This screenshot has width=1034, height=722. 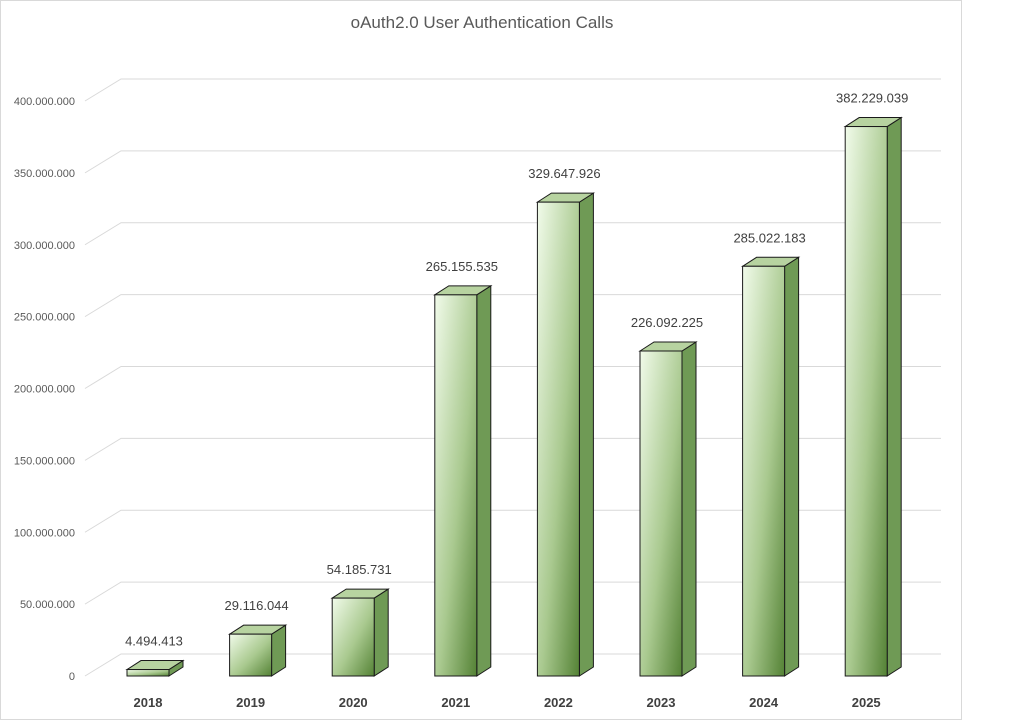 What do you see at coordinates (44, 318) in the screenshot?
I see `y-tick-label: 250.000.000` at bounding box center [44, 318].